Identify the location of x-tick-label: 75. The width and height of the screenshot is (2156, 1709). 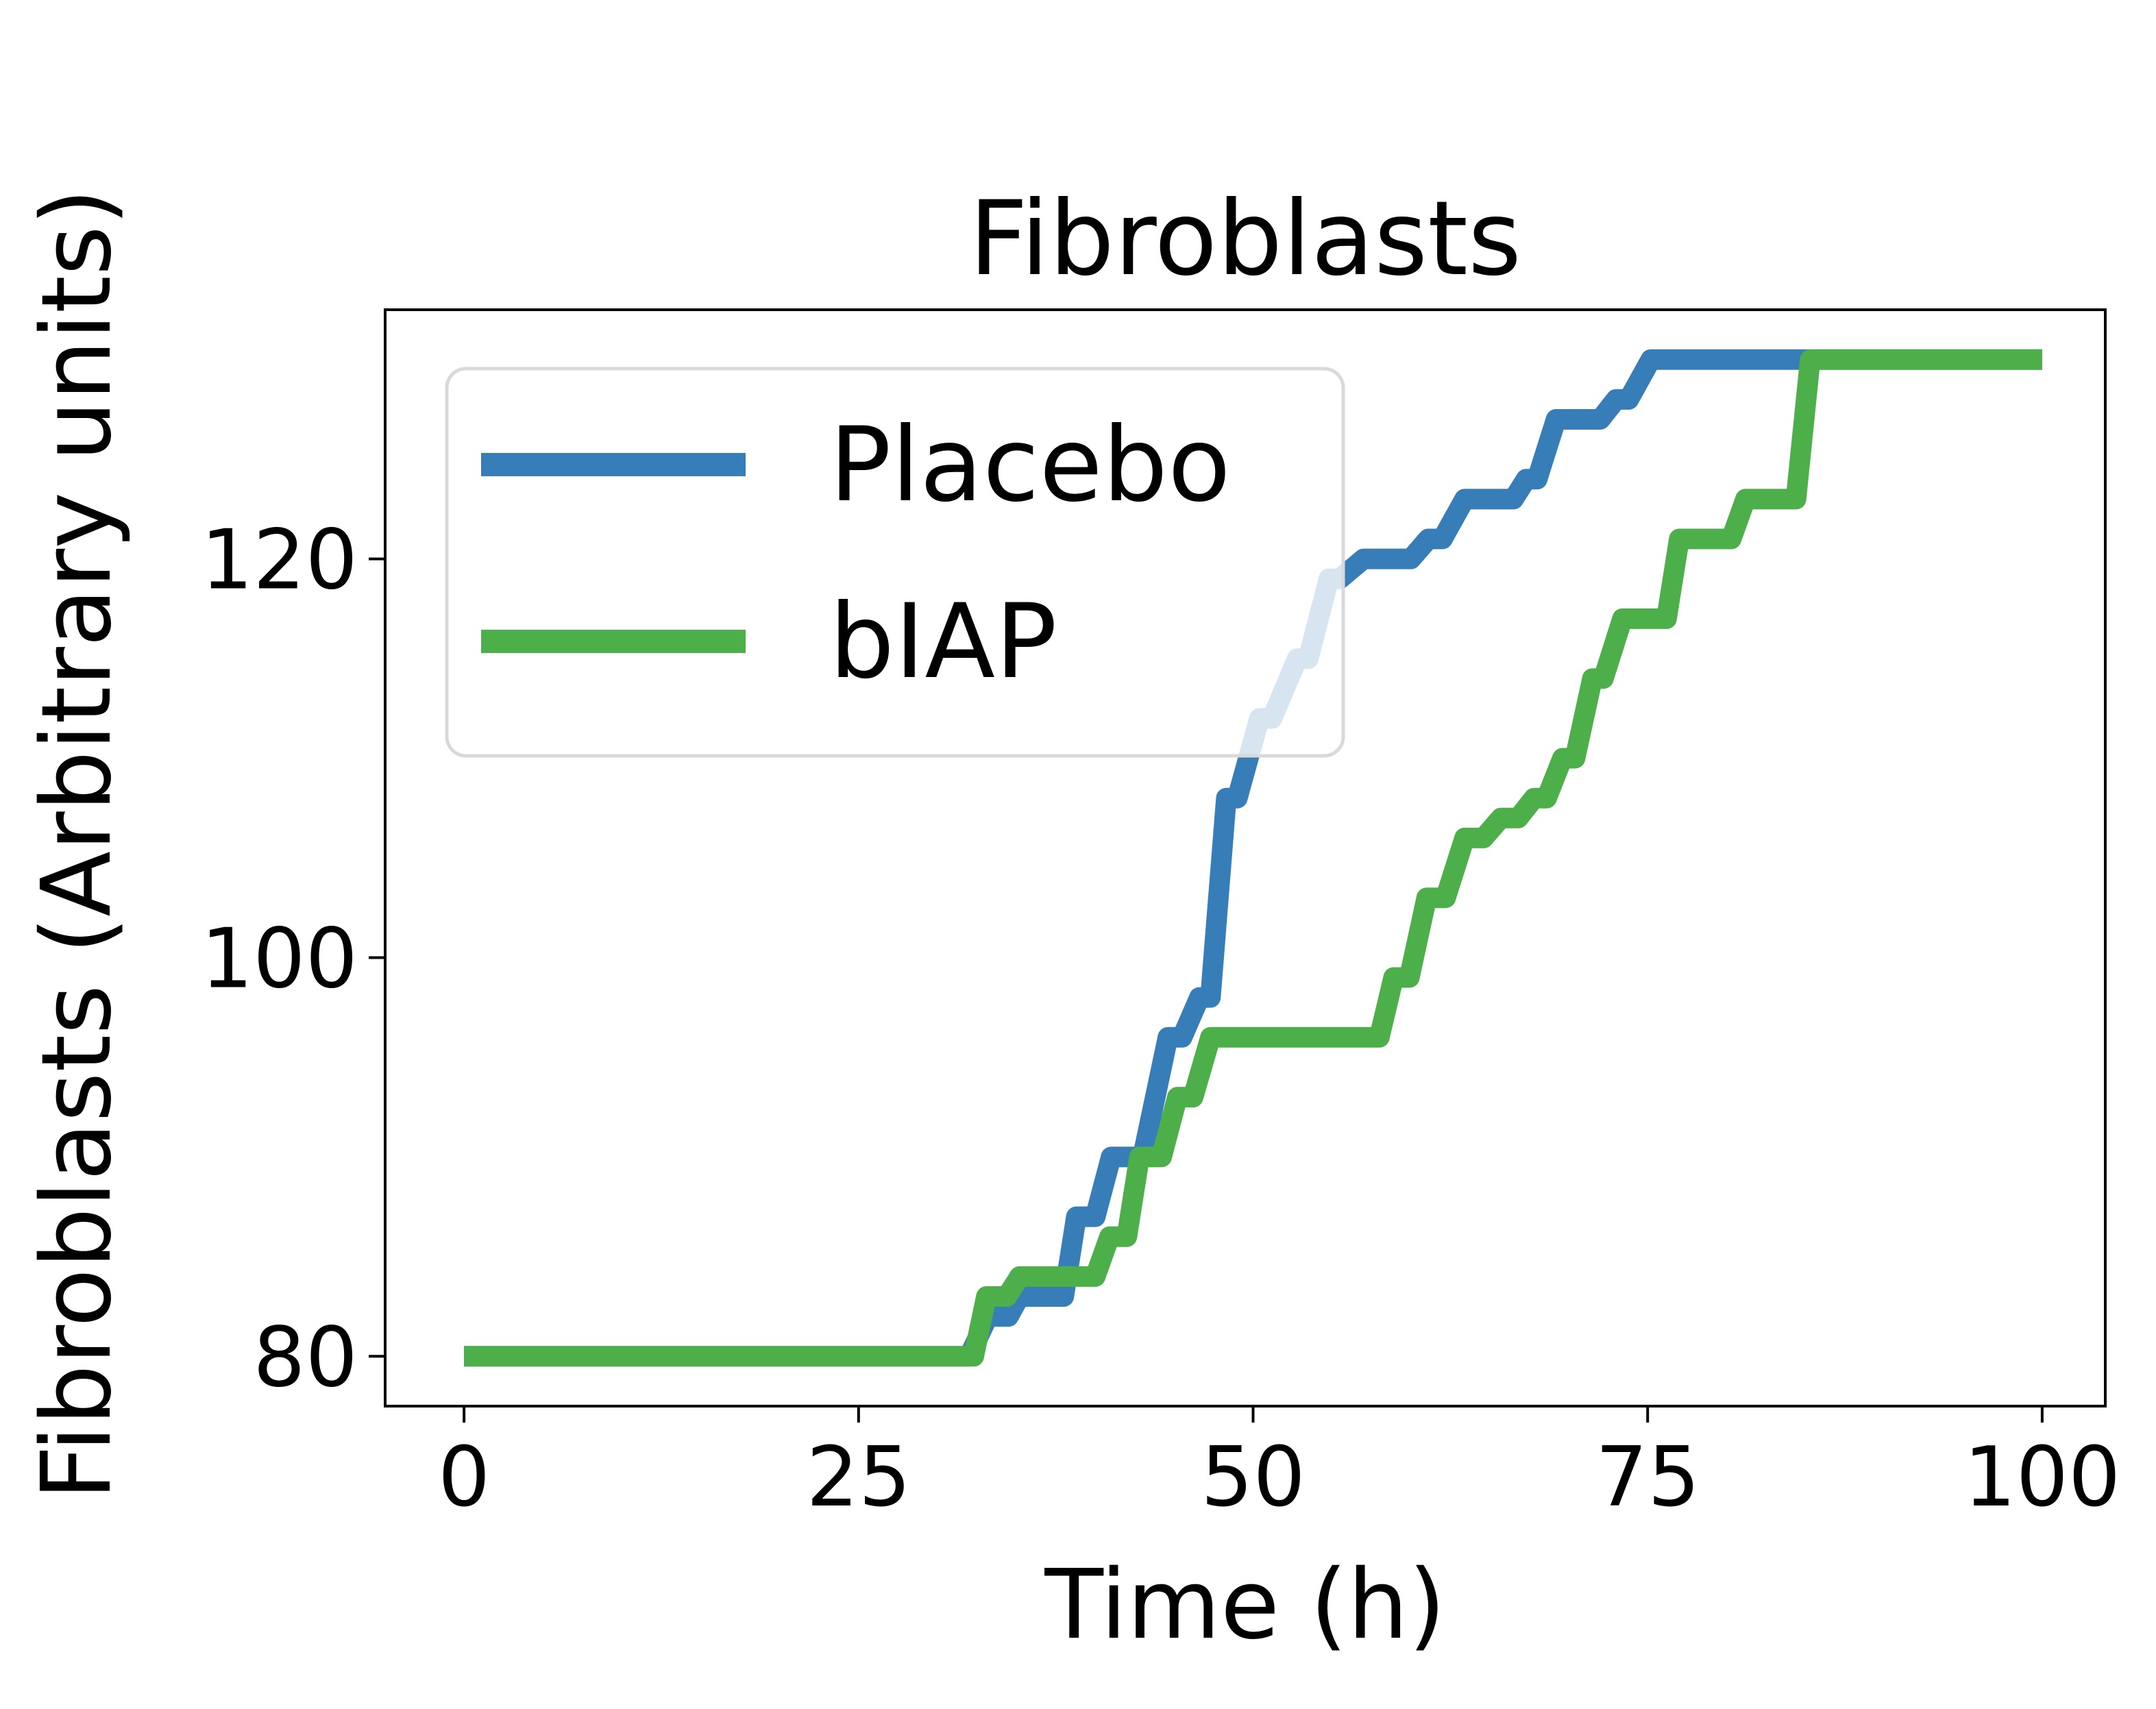
(1647, 1477).